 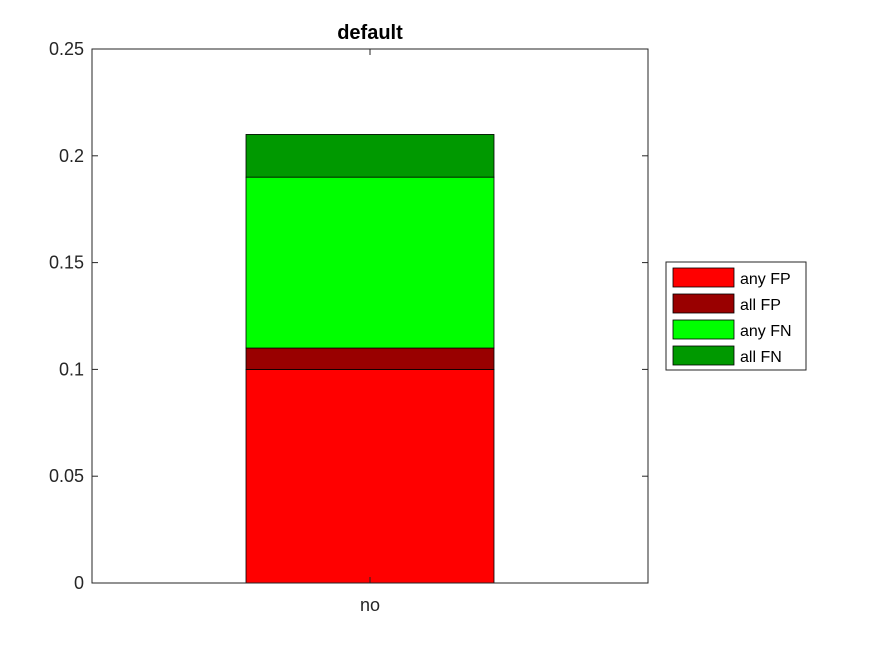 What do you see at coordinates (370, 156) in the screenshot?
I see `bar-segment-all-fn` at bounding box center [370, 156].